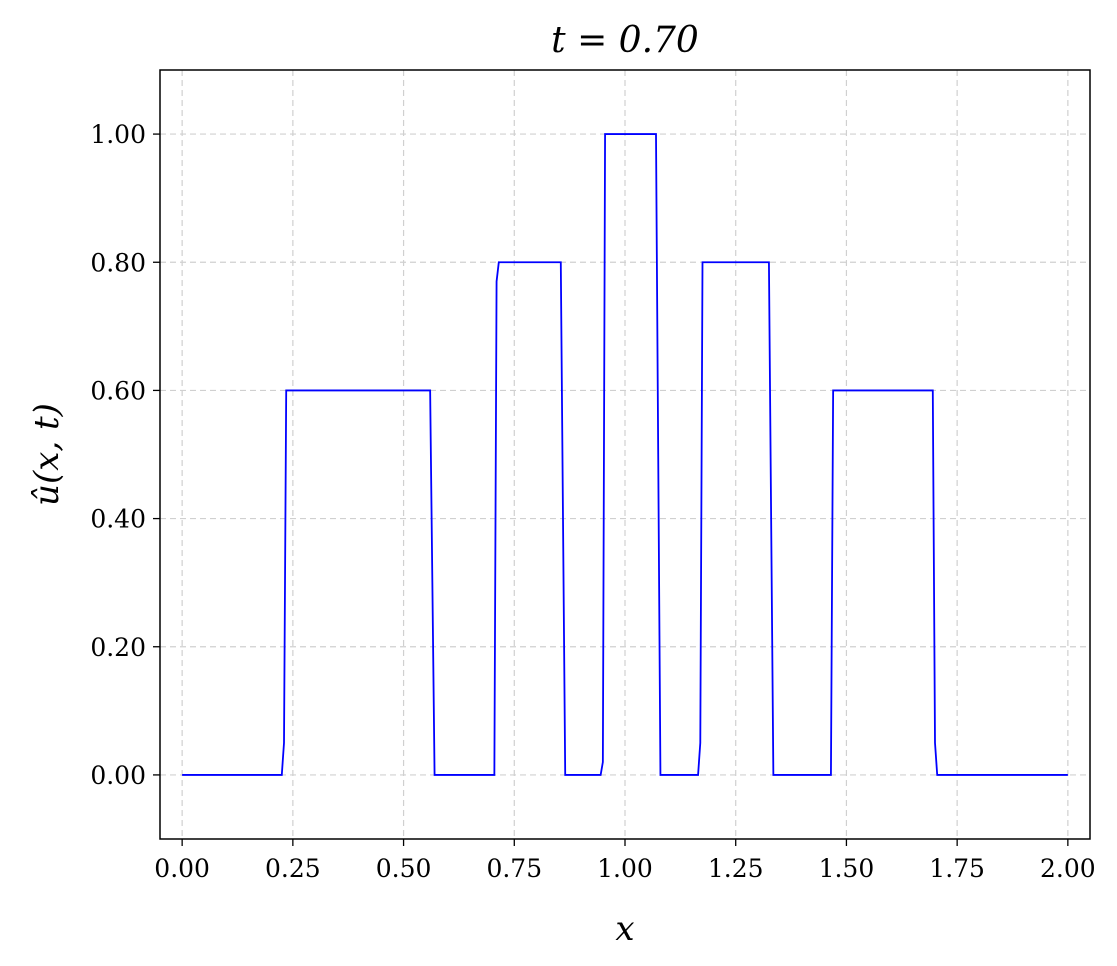 The height and width of the screenshot is (966, 1117). I want to click on x-tick-label: 1.00, so click(625, 868).